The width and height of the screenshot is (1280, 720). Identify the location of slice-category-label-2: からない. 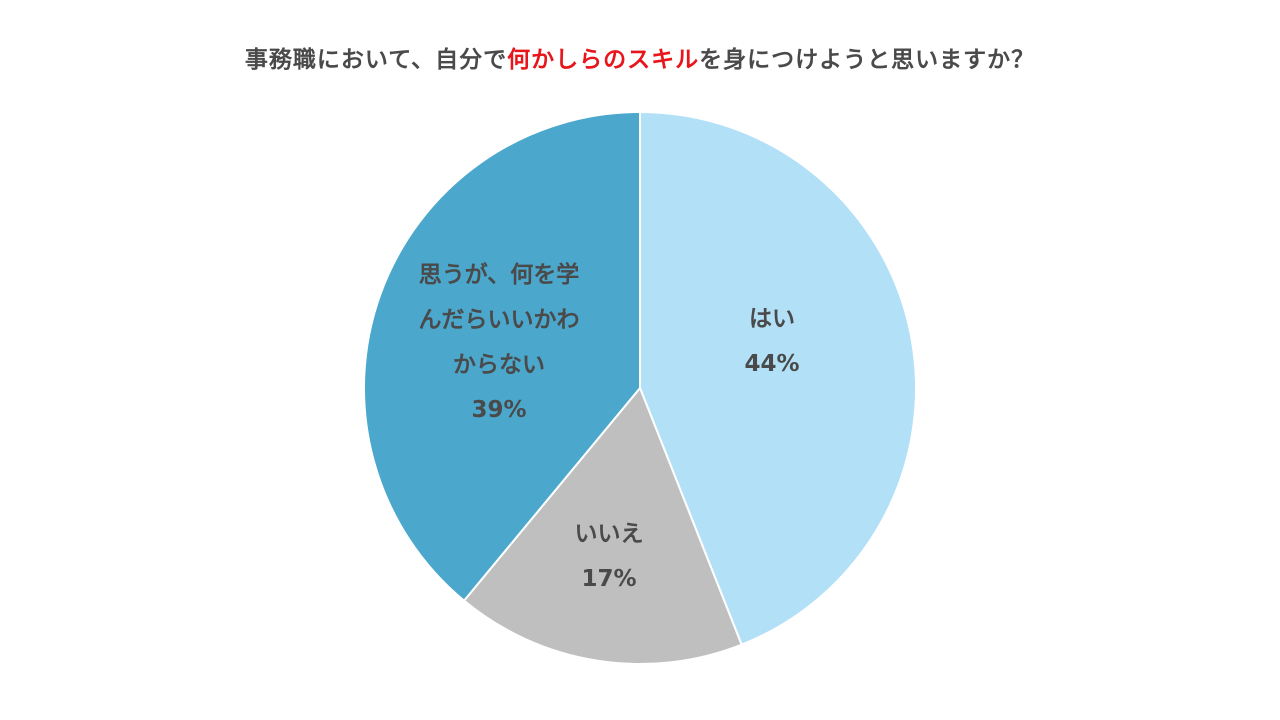
(499, 365).